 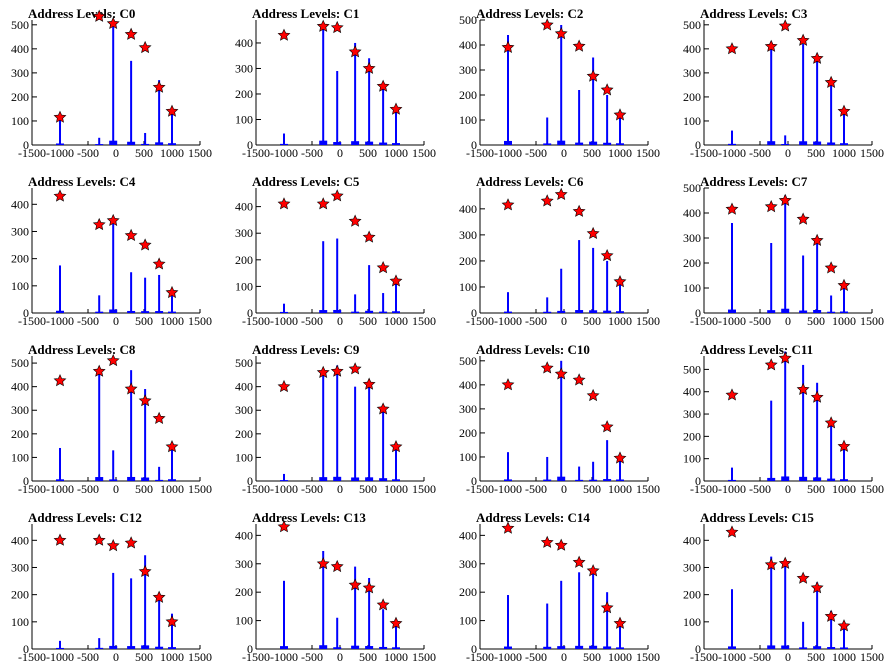 What do you see at coordinates (530, 181) in the screenshot?
I see `panel-title: Address Levels: C6` at bounding box center [530, 181].